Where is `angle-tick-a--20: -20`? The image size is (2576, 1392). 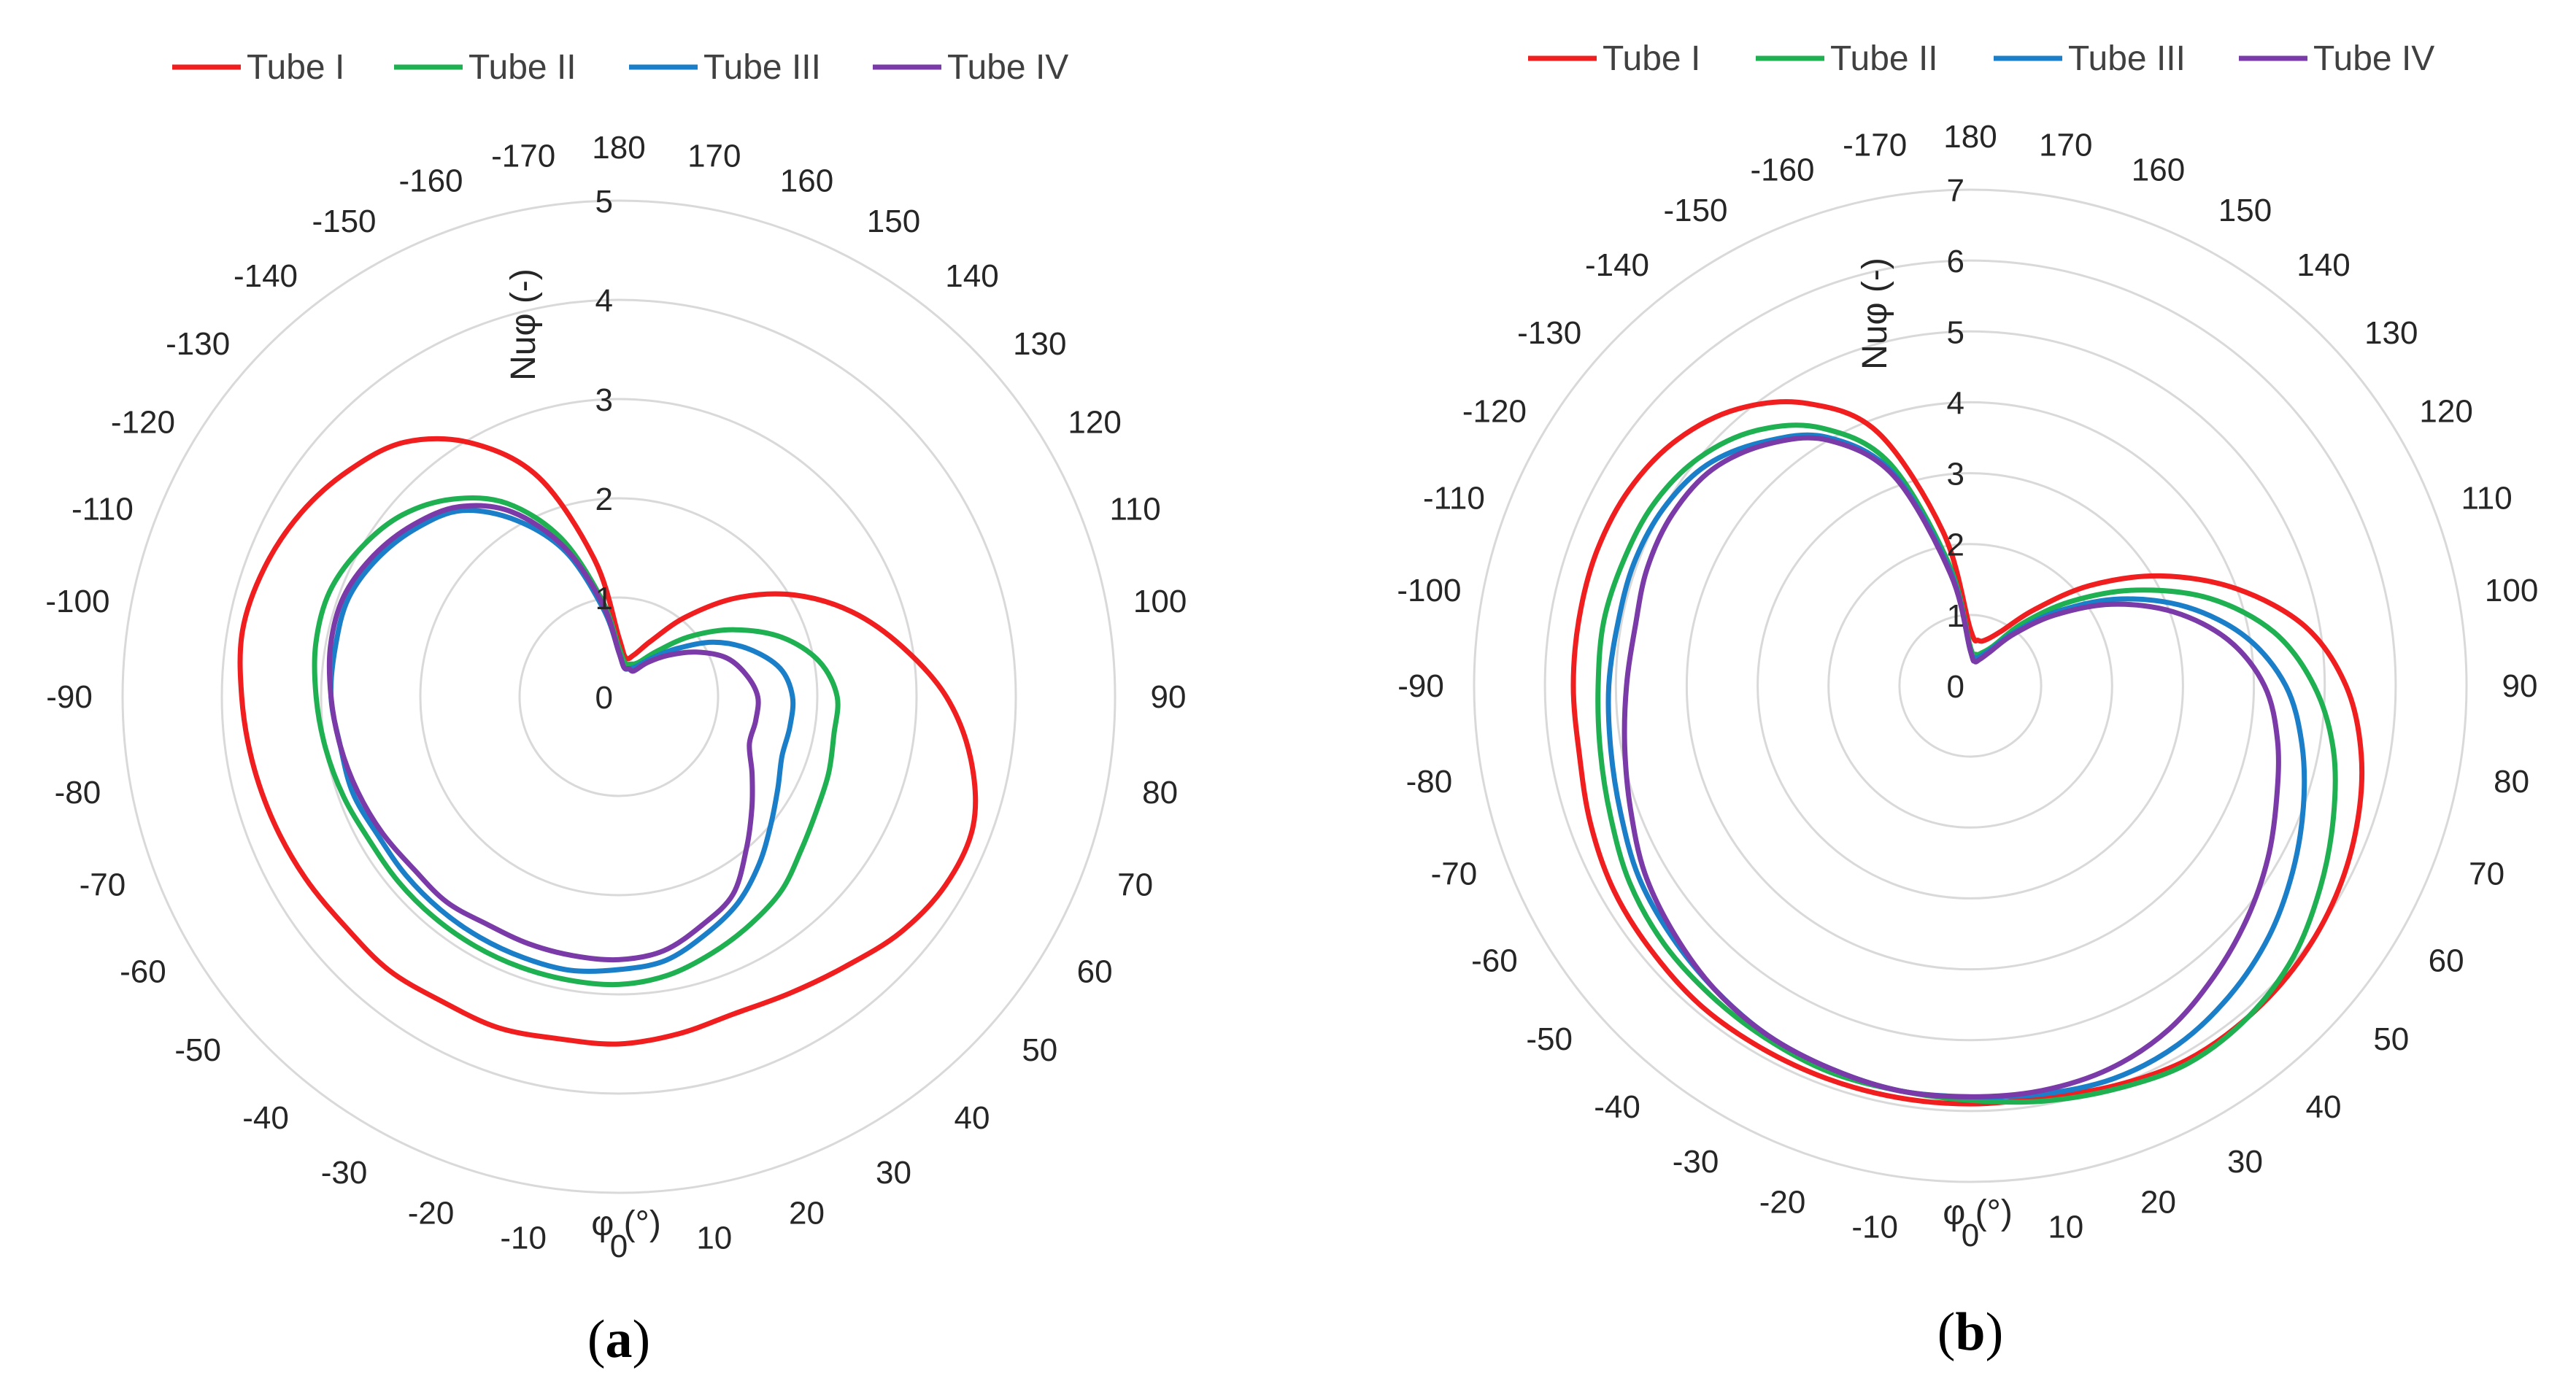 angle-tick-a--20: -20 is located at coordinates (431, 1213).